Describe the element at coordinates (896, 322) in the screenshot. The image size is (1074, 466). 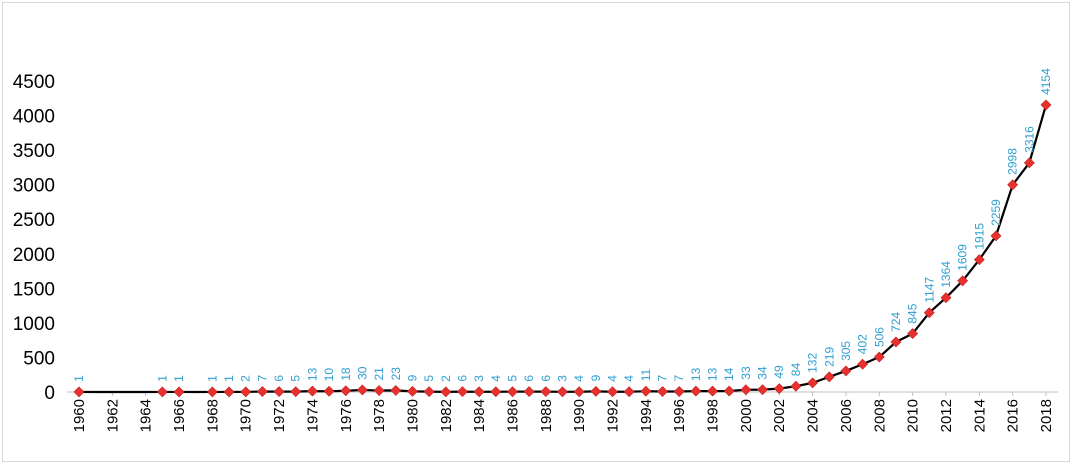
I see `data-label: 724` at that location.